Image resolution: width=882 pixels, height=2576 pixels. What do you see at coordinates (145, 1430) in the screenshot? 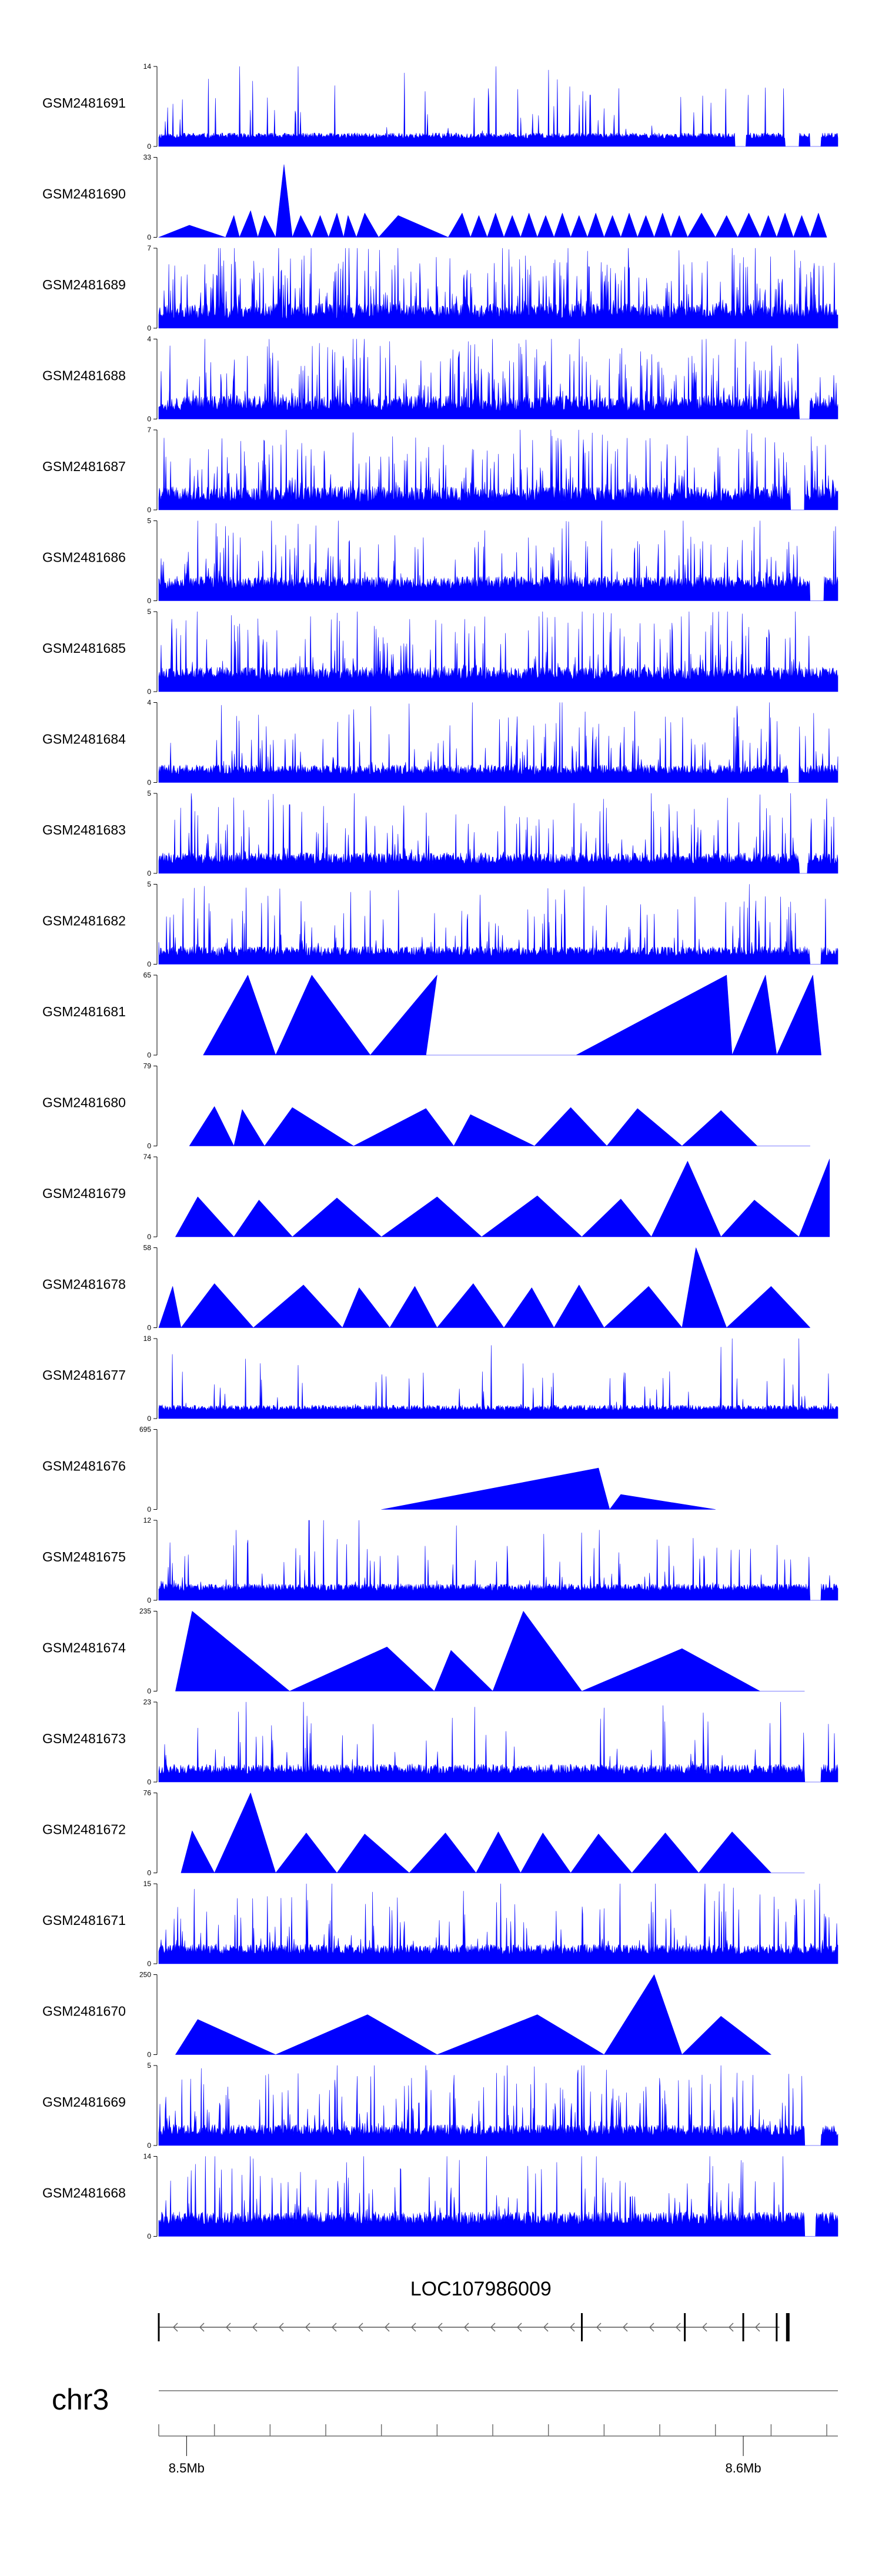
I see `y-axis-max-label: 695` at bounding box center [145, 1430].